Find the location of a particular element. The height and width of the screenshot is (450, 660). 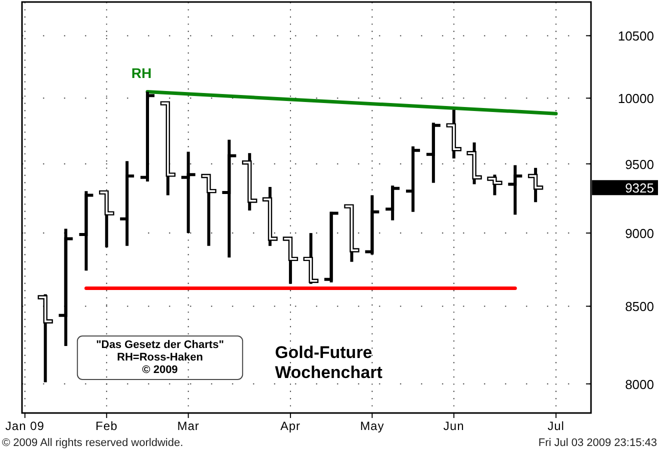

text: 9325 is located at coordinates (639, 188).